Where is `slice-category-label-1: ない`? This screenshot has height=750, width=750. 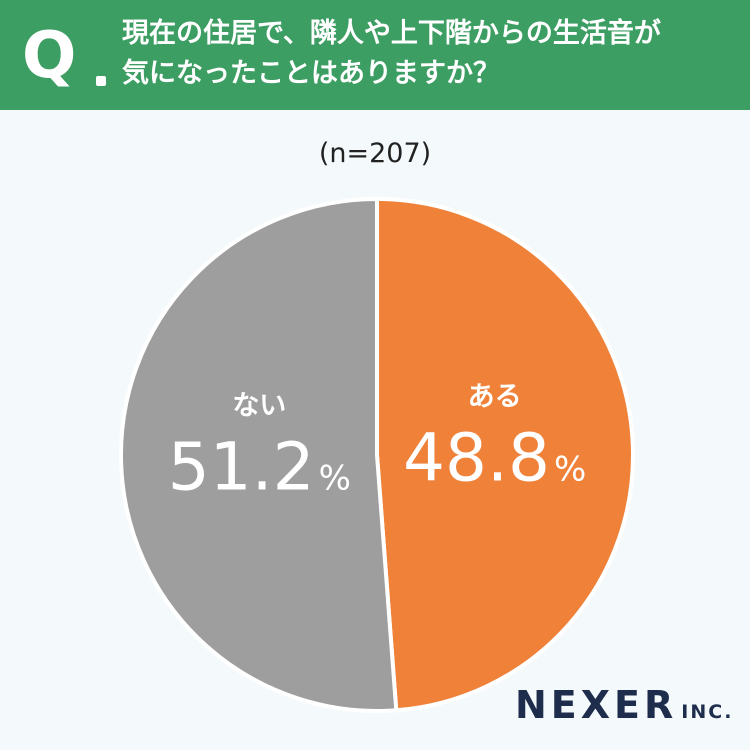
slice-category-label-1: ない is located at coordinates (259, 405).